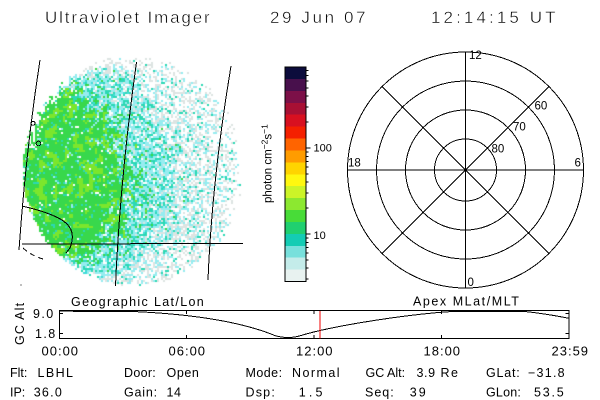 The image size is (600, 400). What do you see at coordinates (48, 393) in the screenshot?
I see `svg-text: 36.0` at bounding box center [48, 393].